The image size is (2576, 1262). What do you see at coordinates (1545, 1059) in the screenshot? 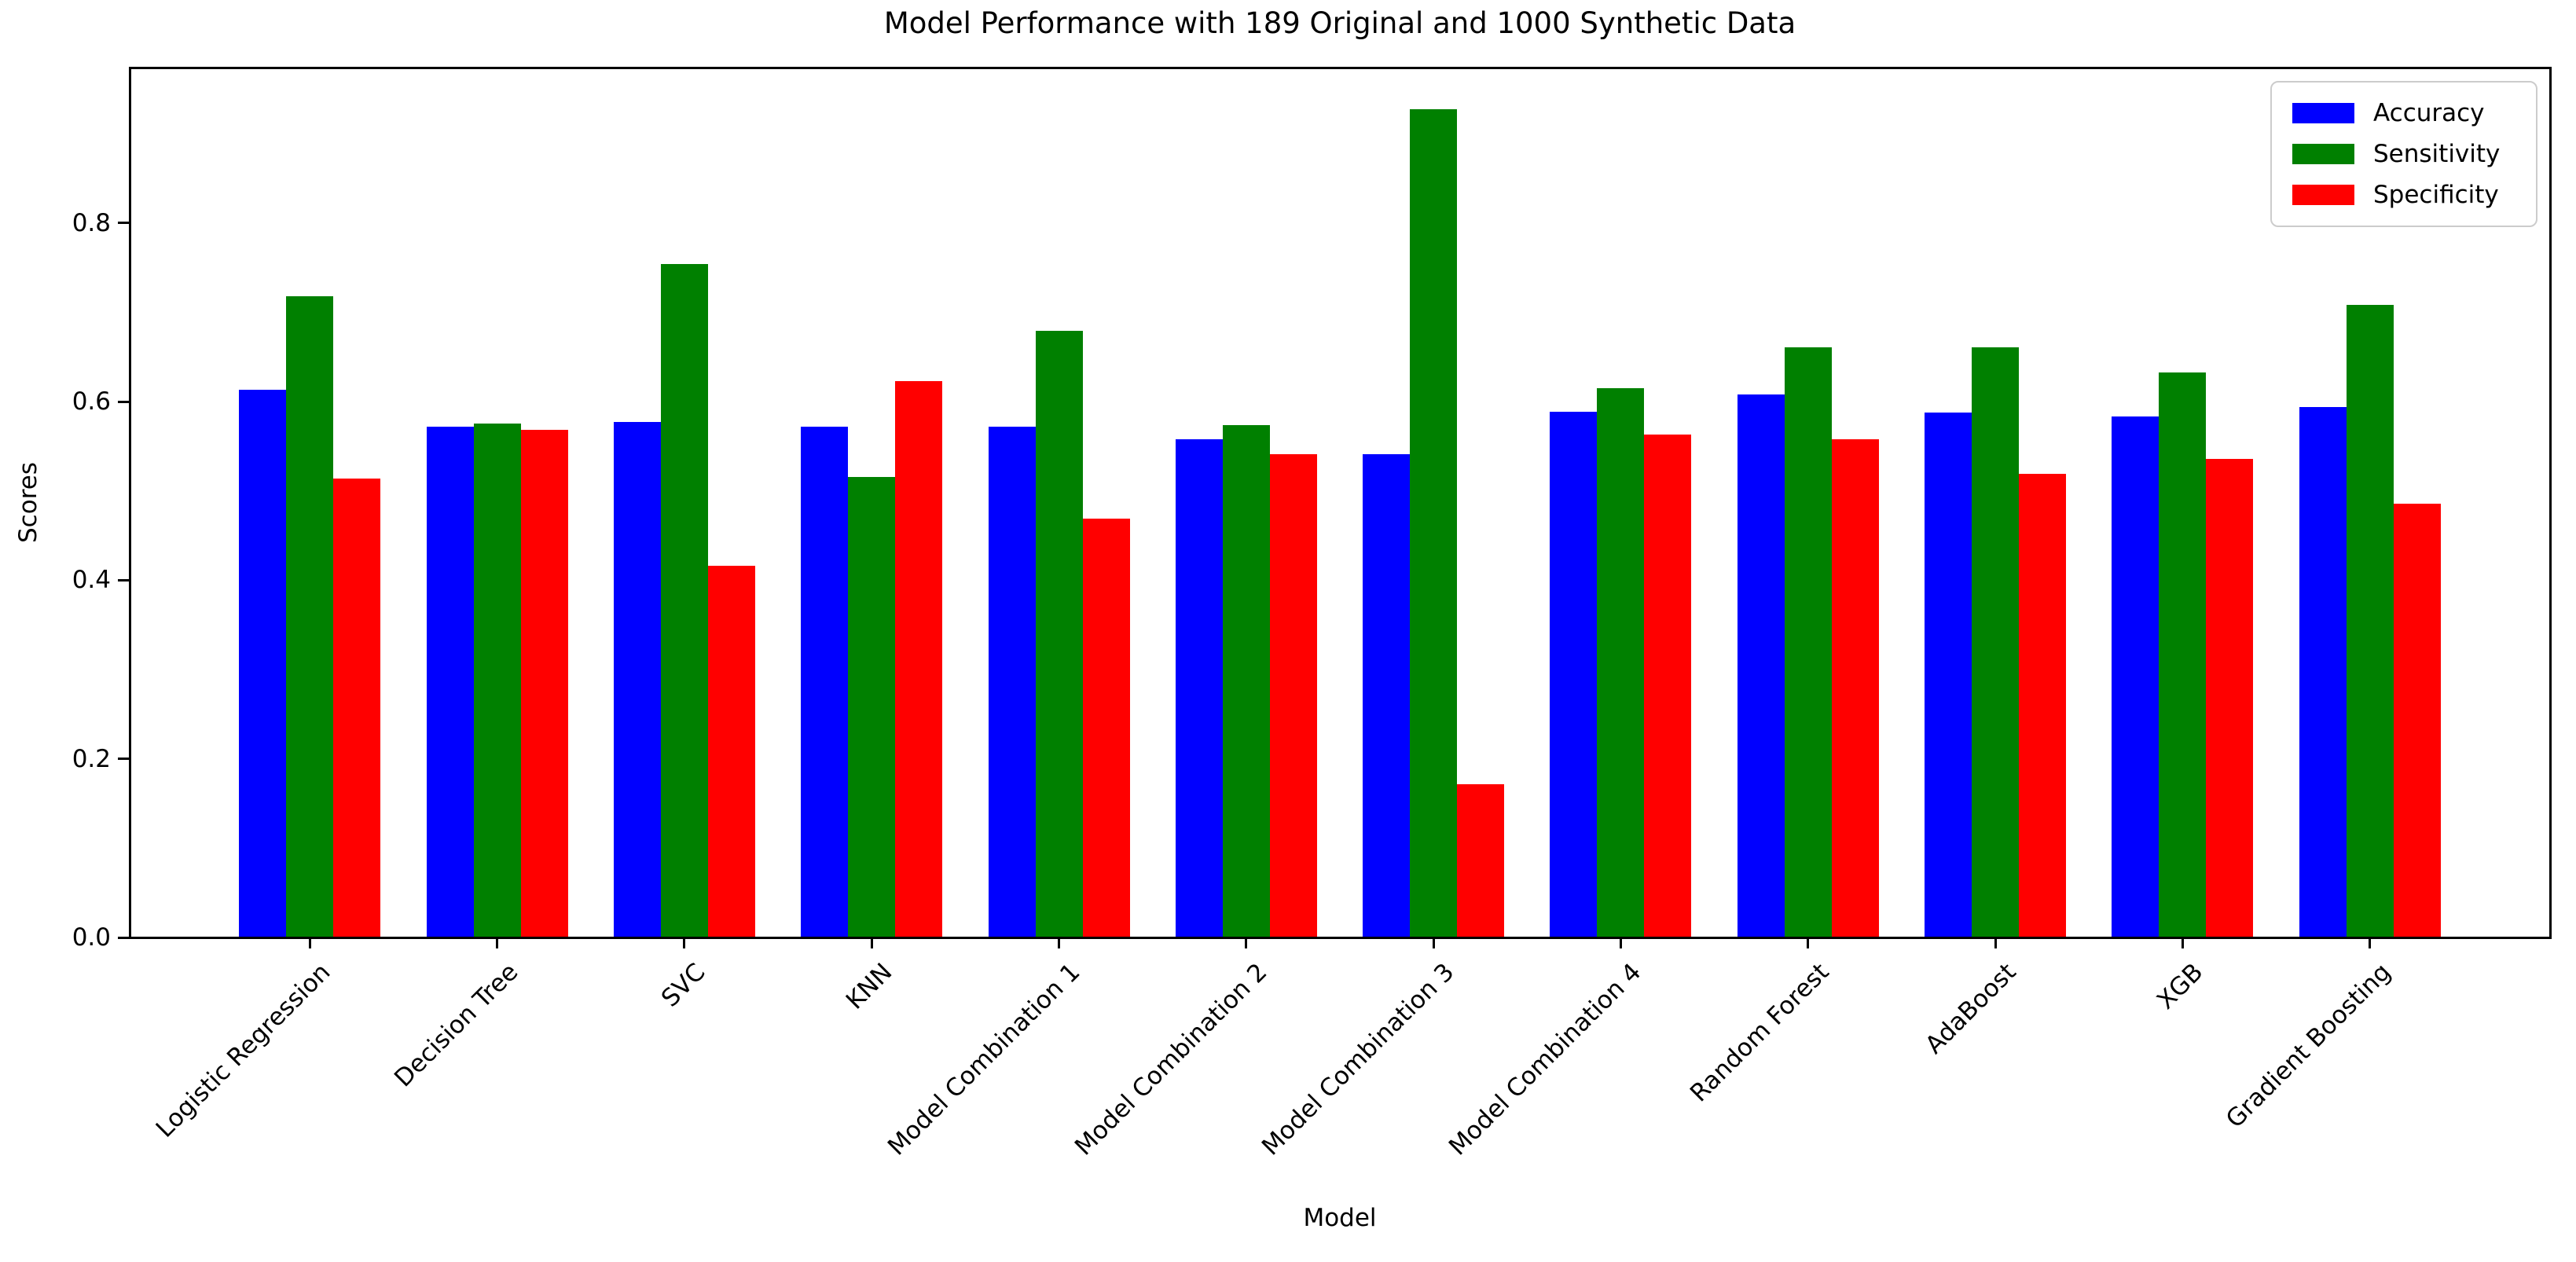
I see `x-tick-label: Model Combination 4` at bounding box center [1545, 1059].